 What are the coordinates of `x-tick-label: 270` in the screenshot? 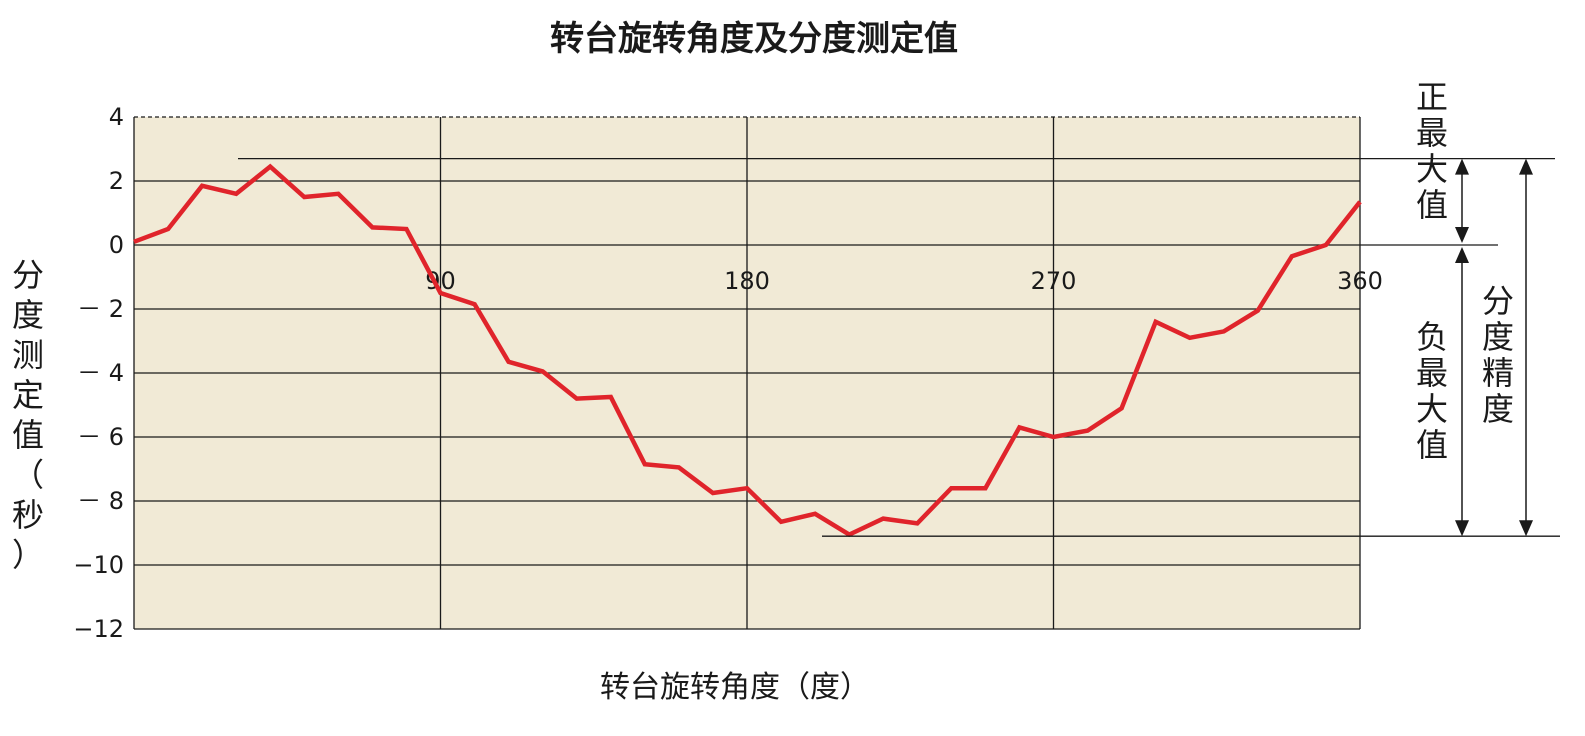 It's located at (1054, 281).